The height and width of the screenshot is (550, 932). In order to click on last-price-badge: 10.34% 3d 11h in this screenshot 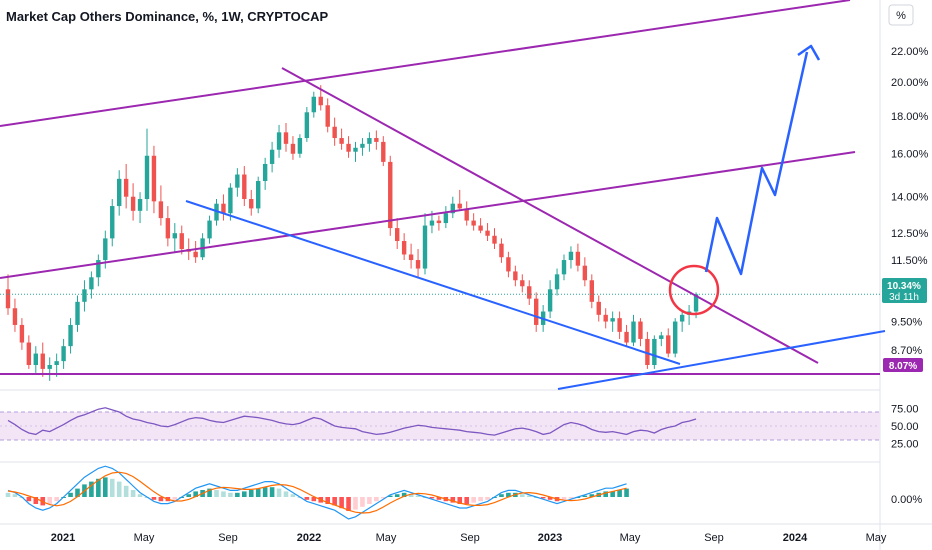, I will do `click(904, 290)`.